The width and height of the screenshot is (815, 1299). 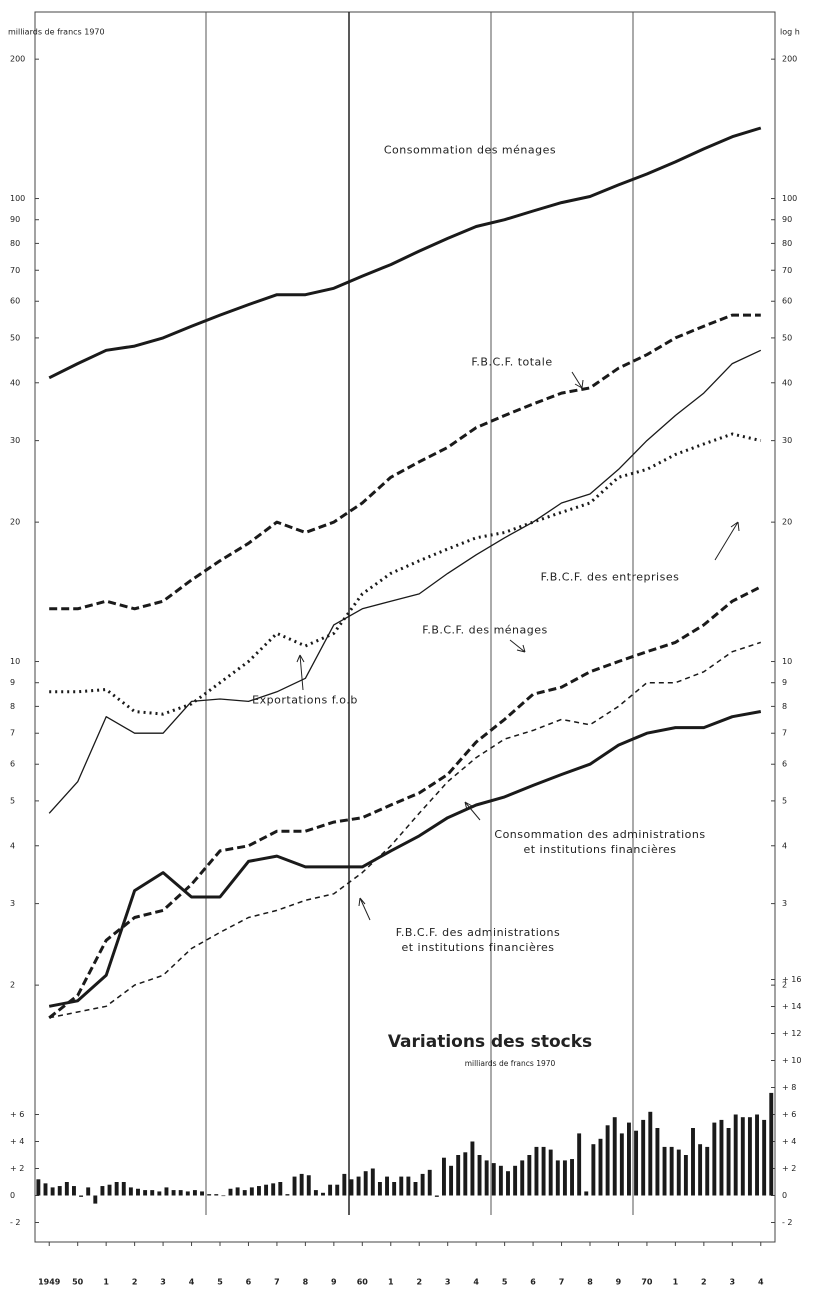 What do you see at coordinates (17, 59) in the screenshot?
I see `y-tick-label: 200` at bounding box center [17, 59].